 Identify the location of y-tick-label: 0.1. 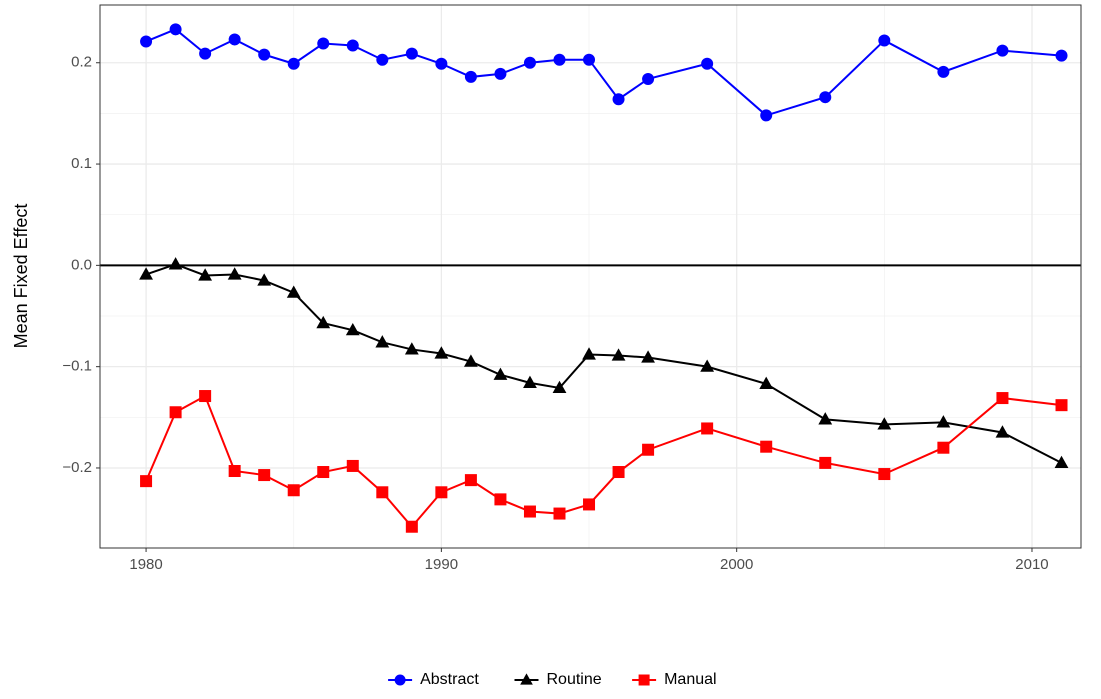
(81, 163).